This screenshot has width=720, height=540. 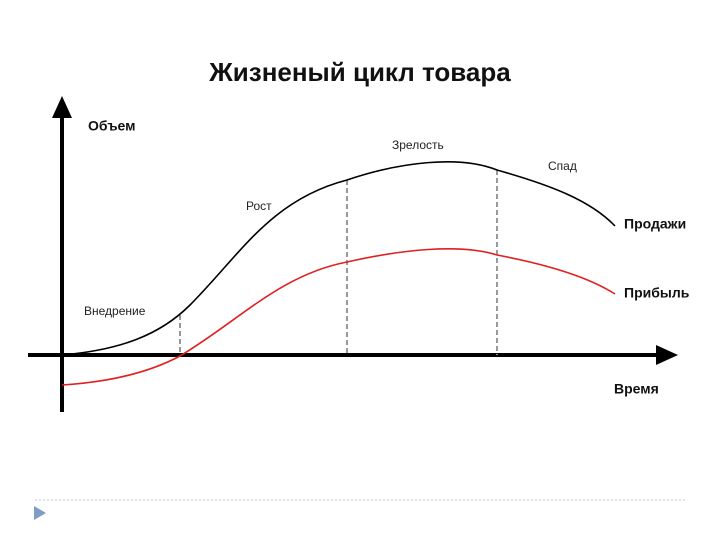 I want to click on stage-label: Рост, so click(x=259, y=206).